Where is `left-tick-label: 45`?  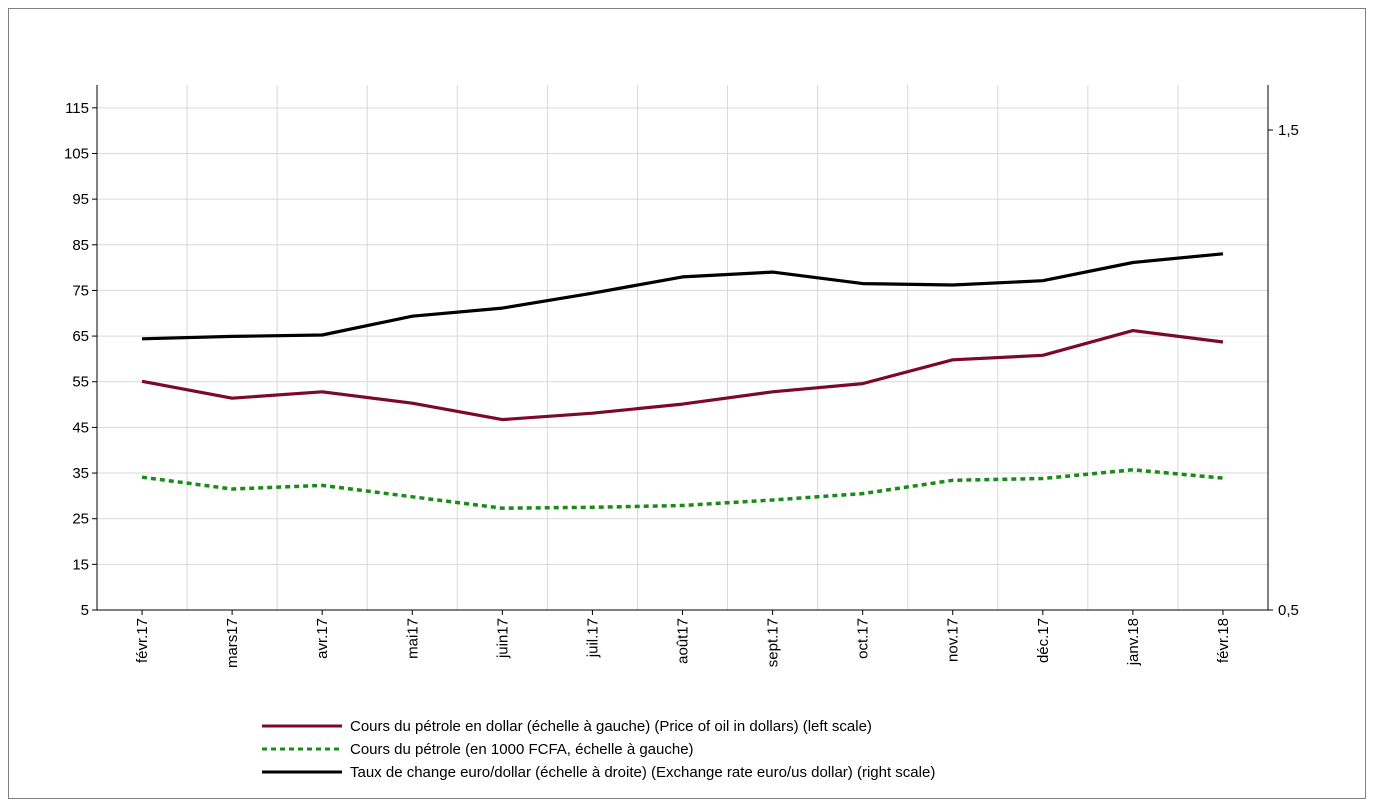
left-tick-label: 45 is located at coordinates (80, 427).